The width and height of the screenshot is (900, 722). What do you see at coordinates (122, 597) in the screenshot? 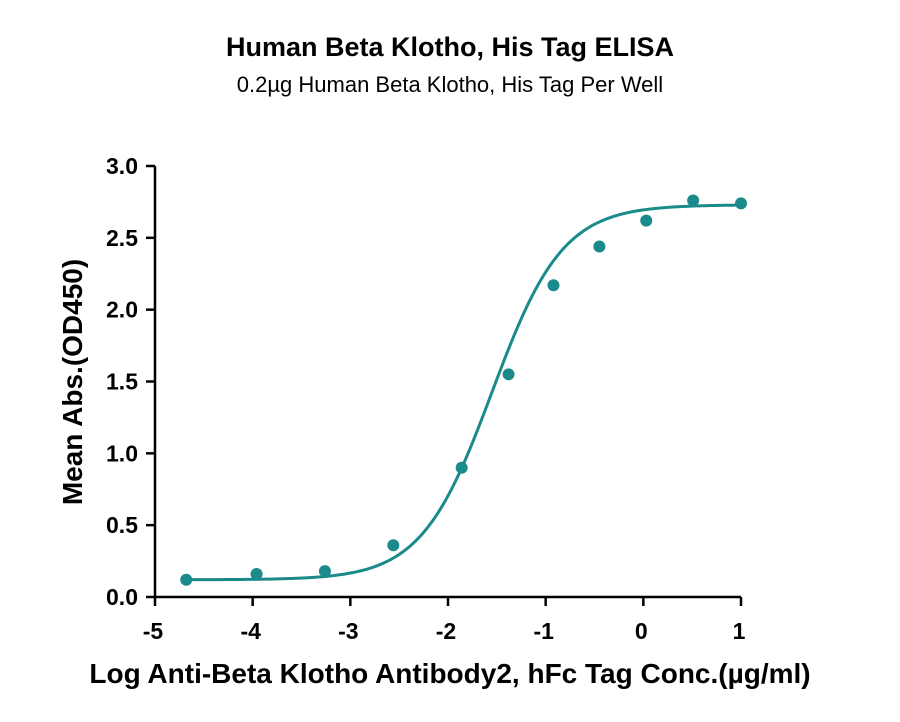
I see `y-tick-label: 0.0` at bounding box center [122, 597].